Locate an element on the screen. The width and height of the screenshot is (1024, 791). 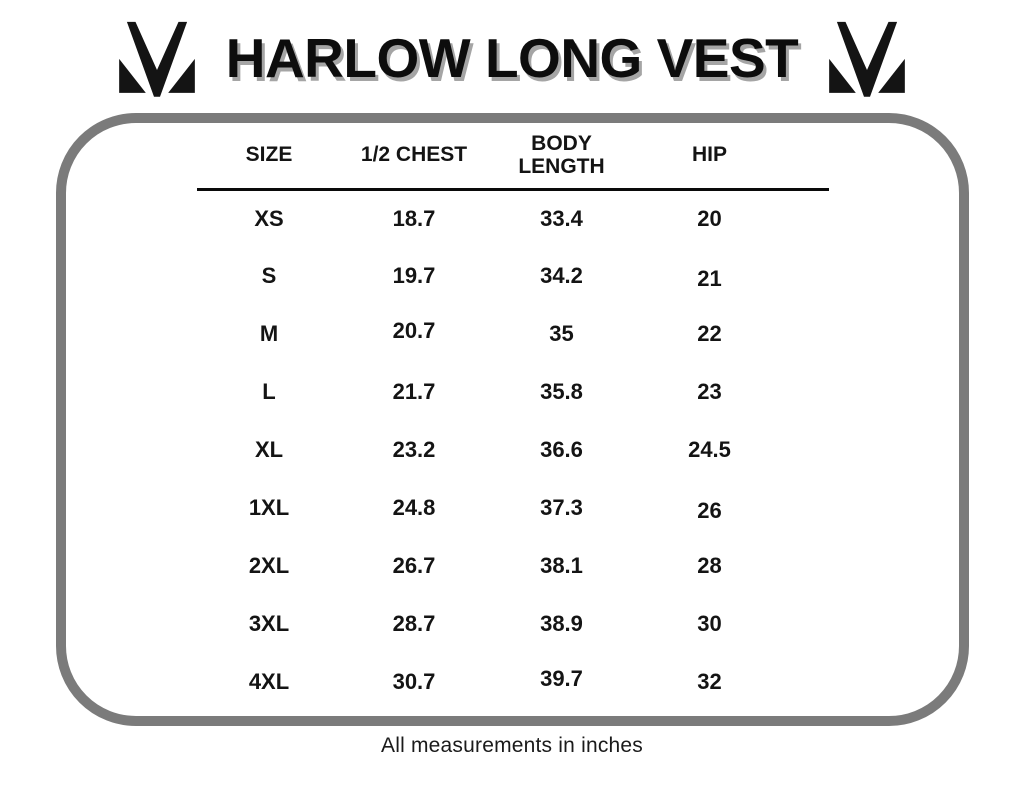
table-cell: 35.8 is located at coordinates (561, 391).